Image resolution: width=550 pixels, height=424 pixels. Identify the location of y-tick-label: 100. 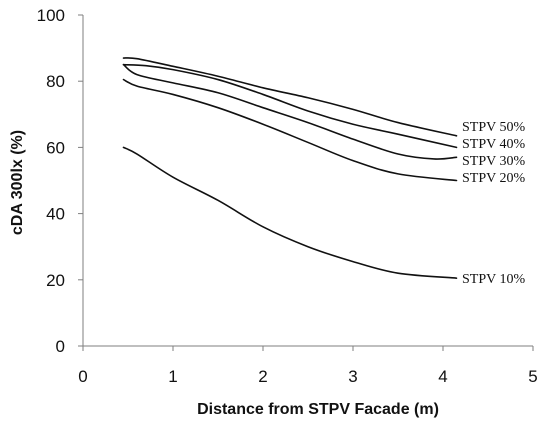
(51, 15).